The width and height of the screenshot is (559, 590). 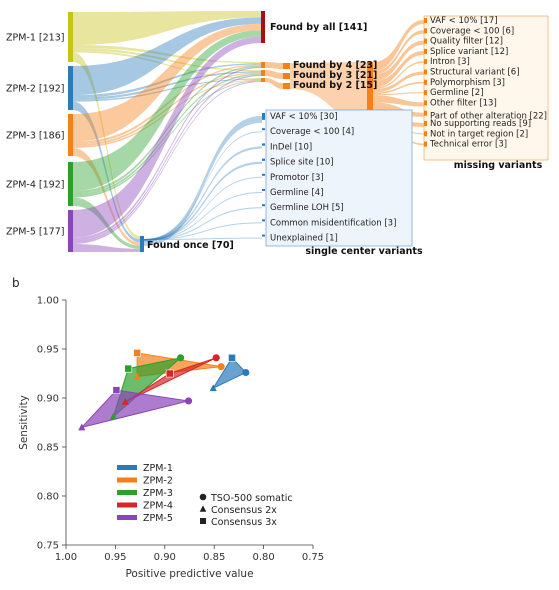 I want to click on middle-node-all, so click(x=263, y=27).